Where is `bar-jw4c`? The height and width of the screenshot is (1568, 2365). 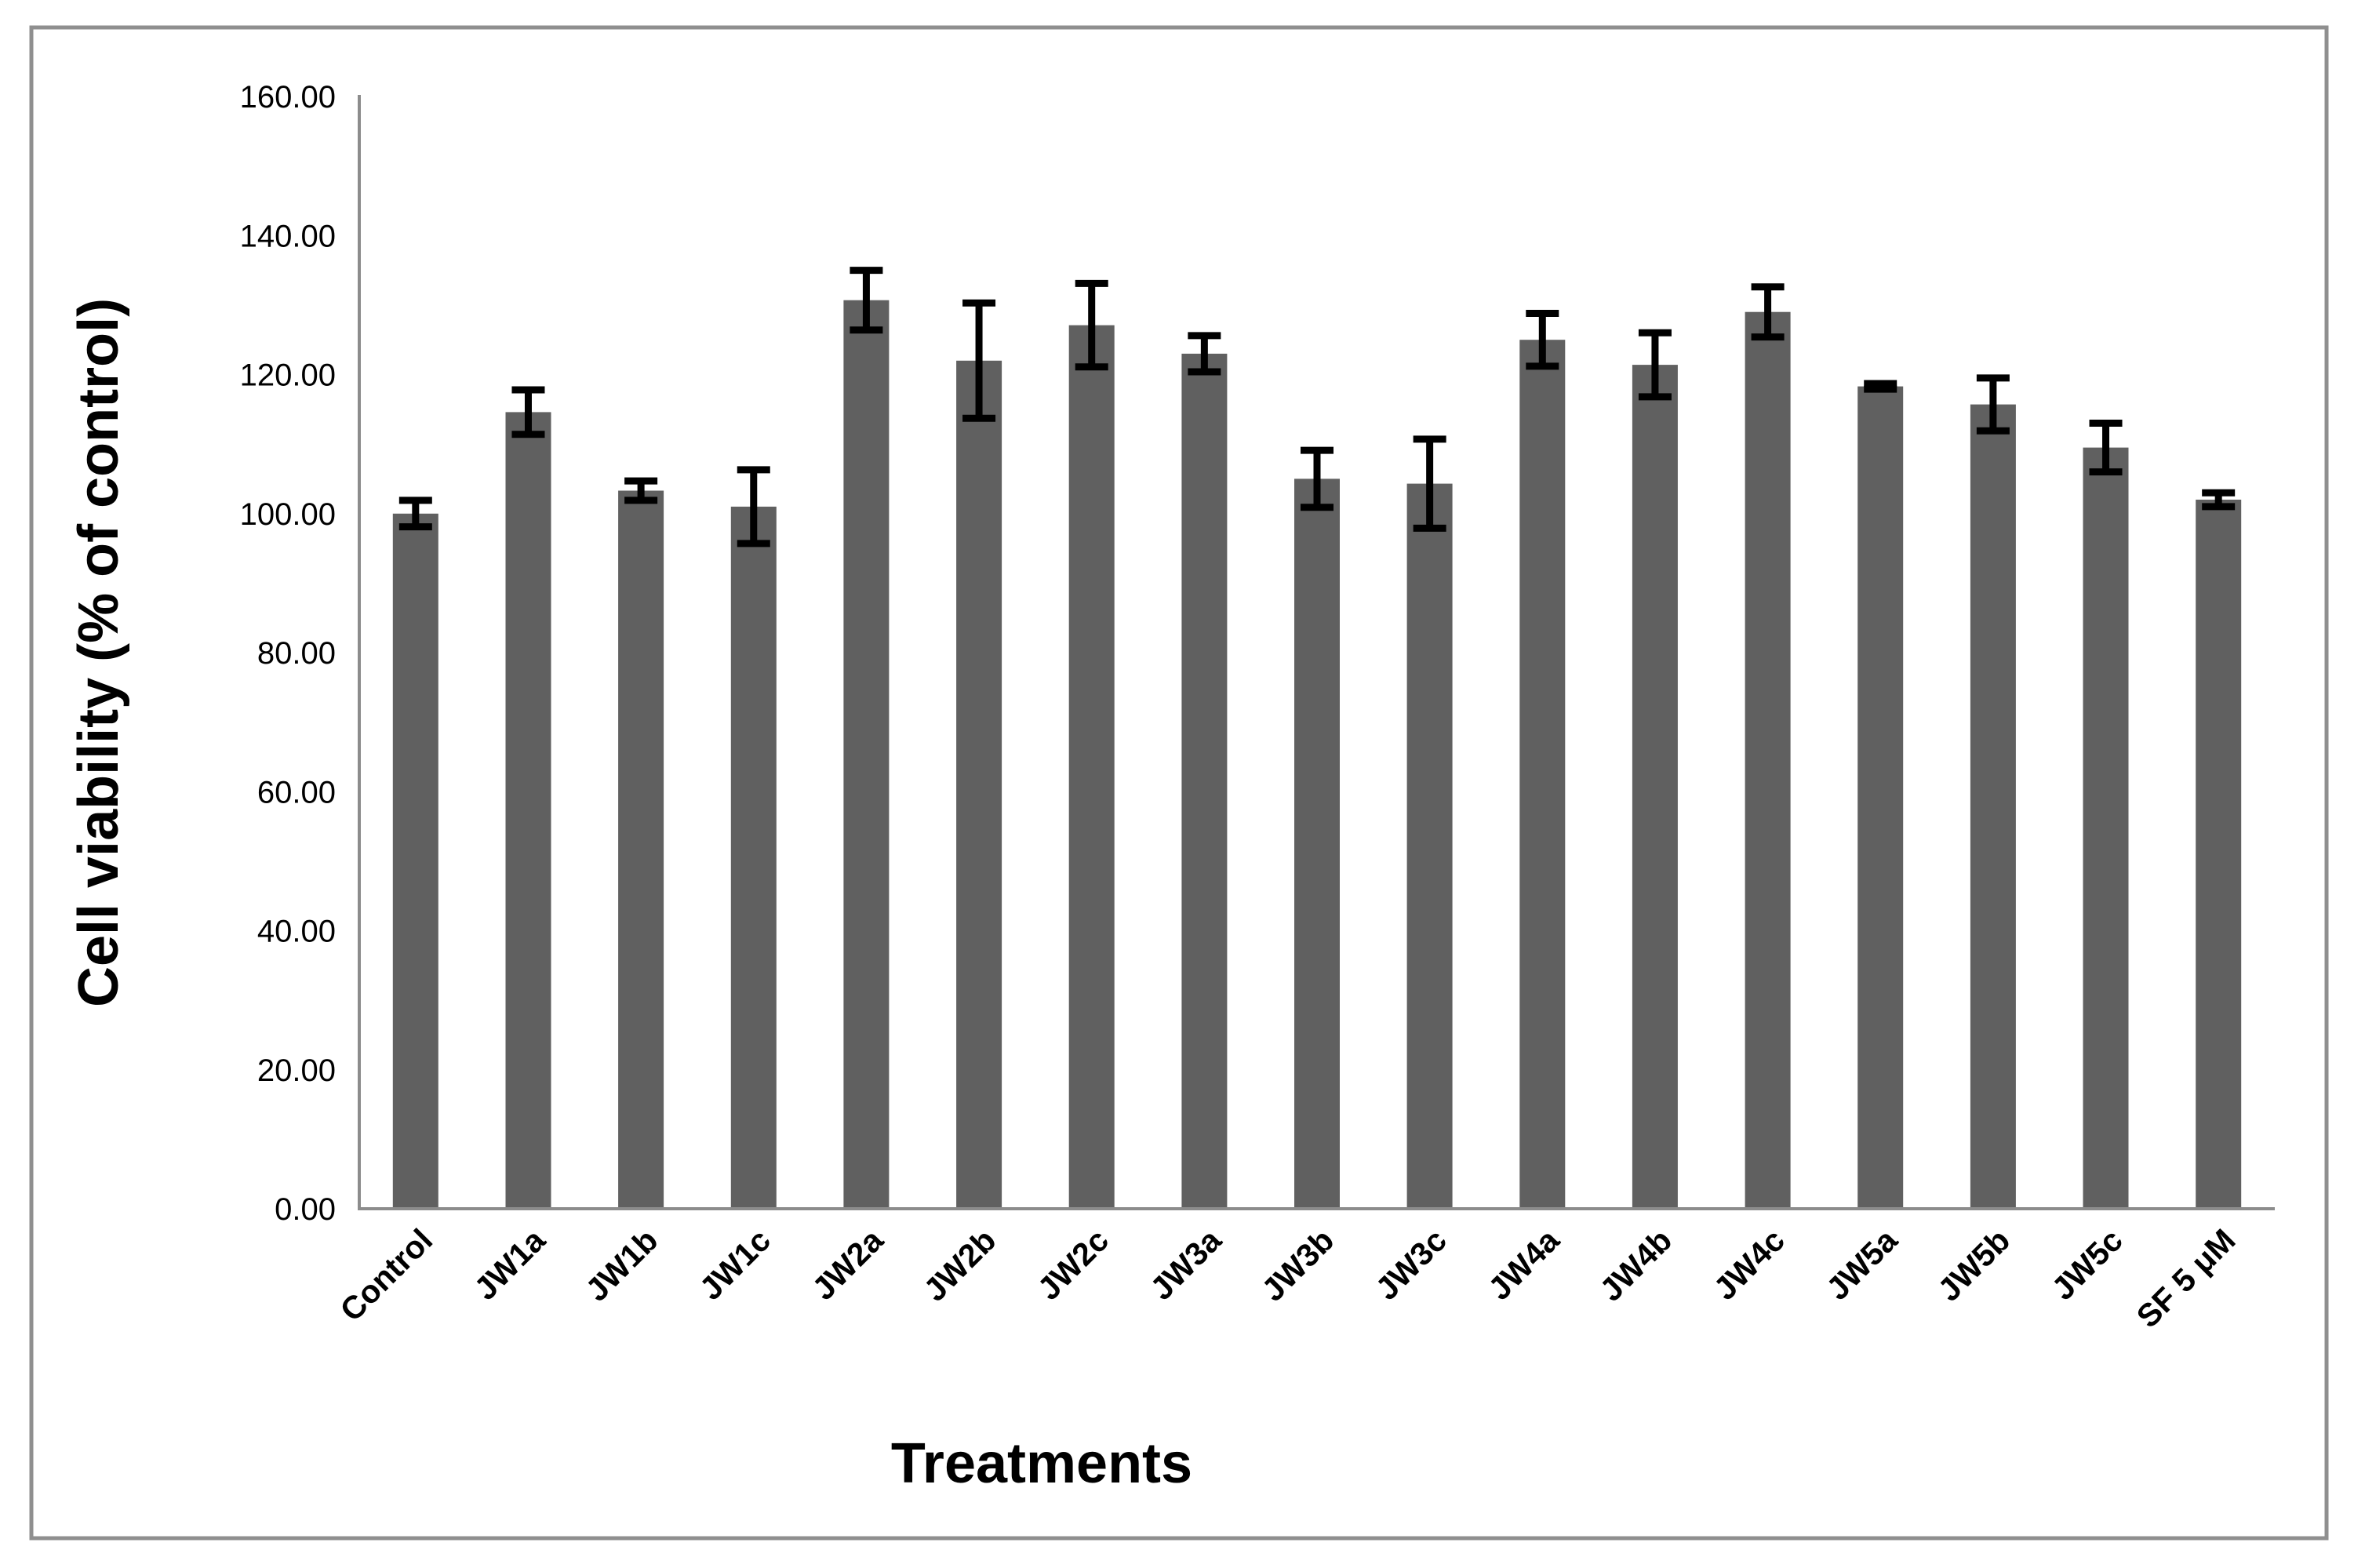 bar-jw4c is located at coordinates (1768, 760).